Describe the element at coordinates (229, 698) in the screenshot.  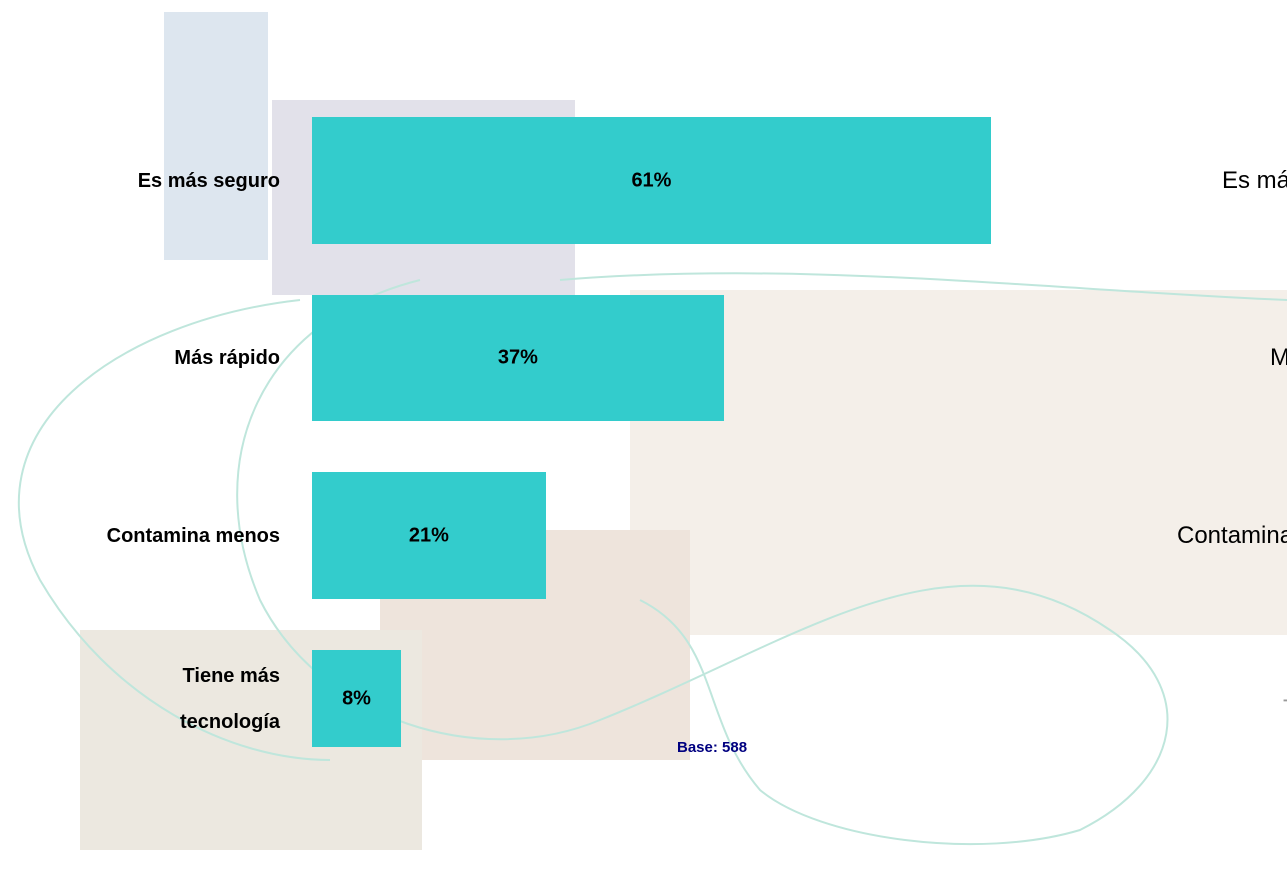
I see `category-label: Tiene más tecnología` at that location.